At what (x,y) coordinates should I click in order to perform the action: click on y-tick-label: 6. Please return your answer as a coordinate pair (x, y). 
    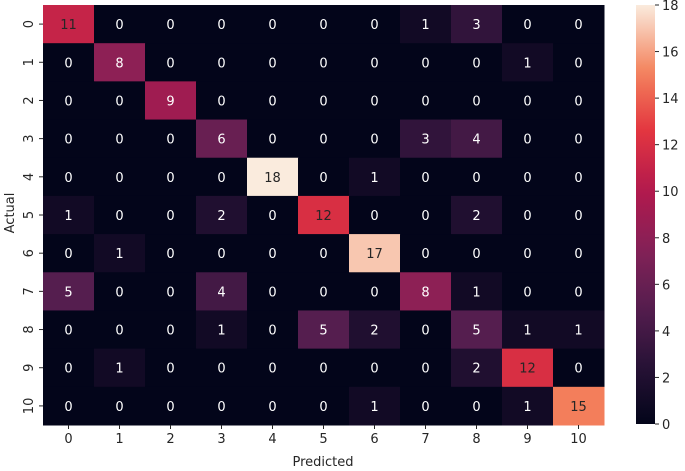
    Looking at the image, I should click on (29, 253).